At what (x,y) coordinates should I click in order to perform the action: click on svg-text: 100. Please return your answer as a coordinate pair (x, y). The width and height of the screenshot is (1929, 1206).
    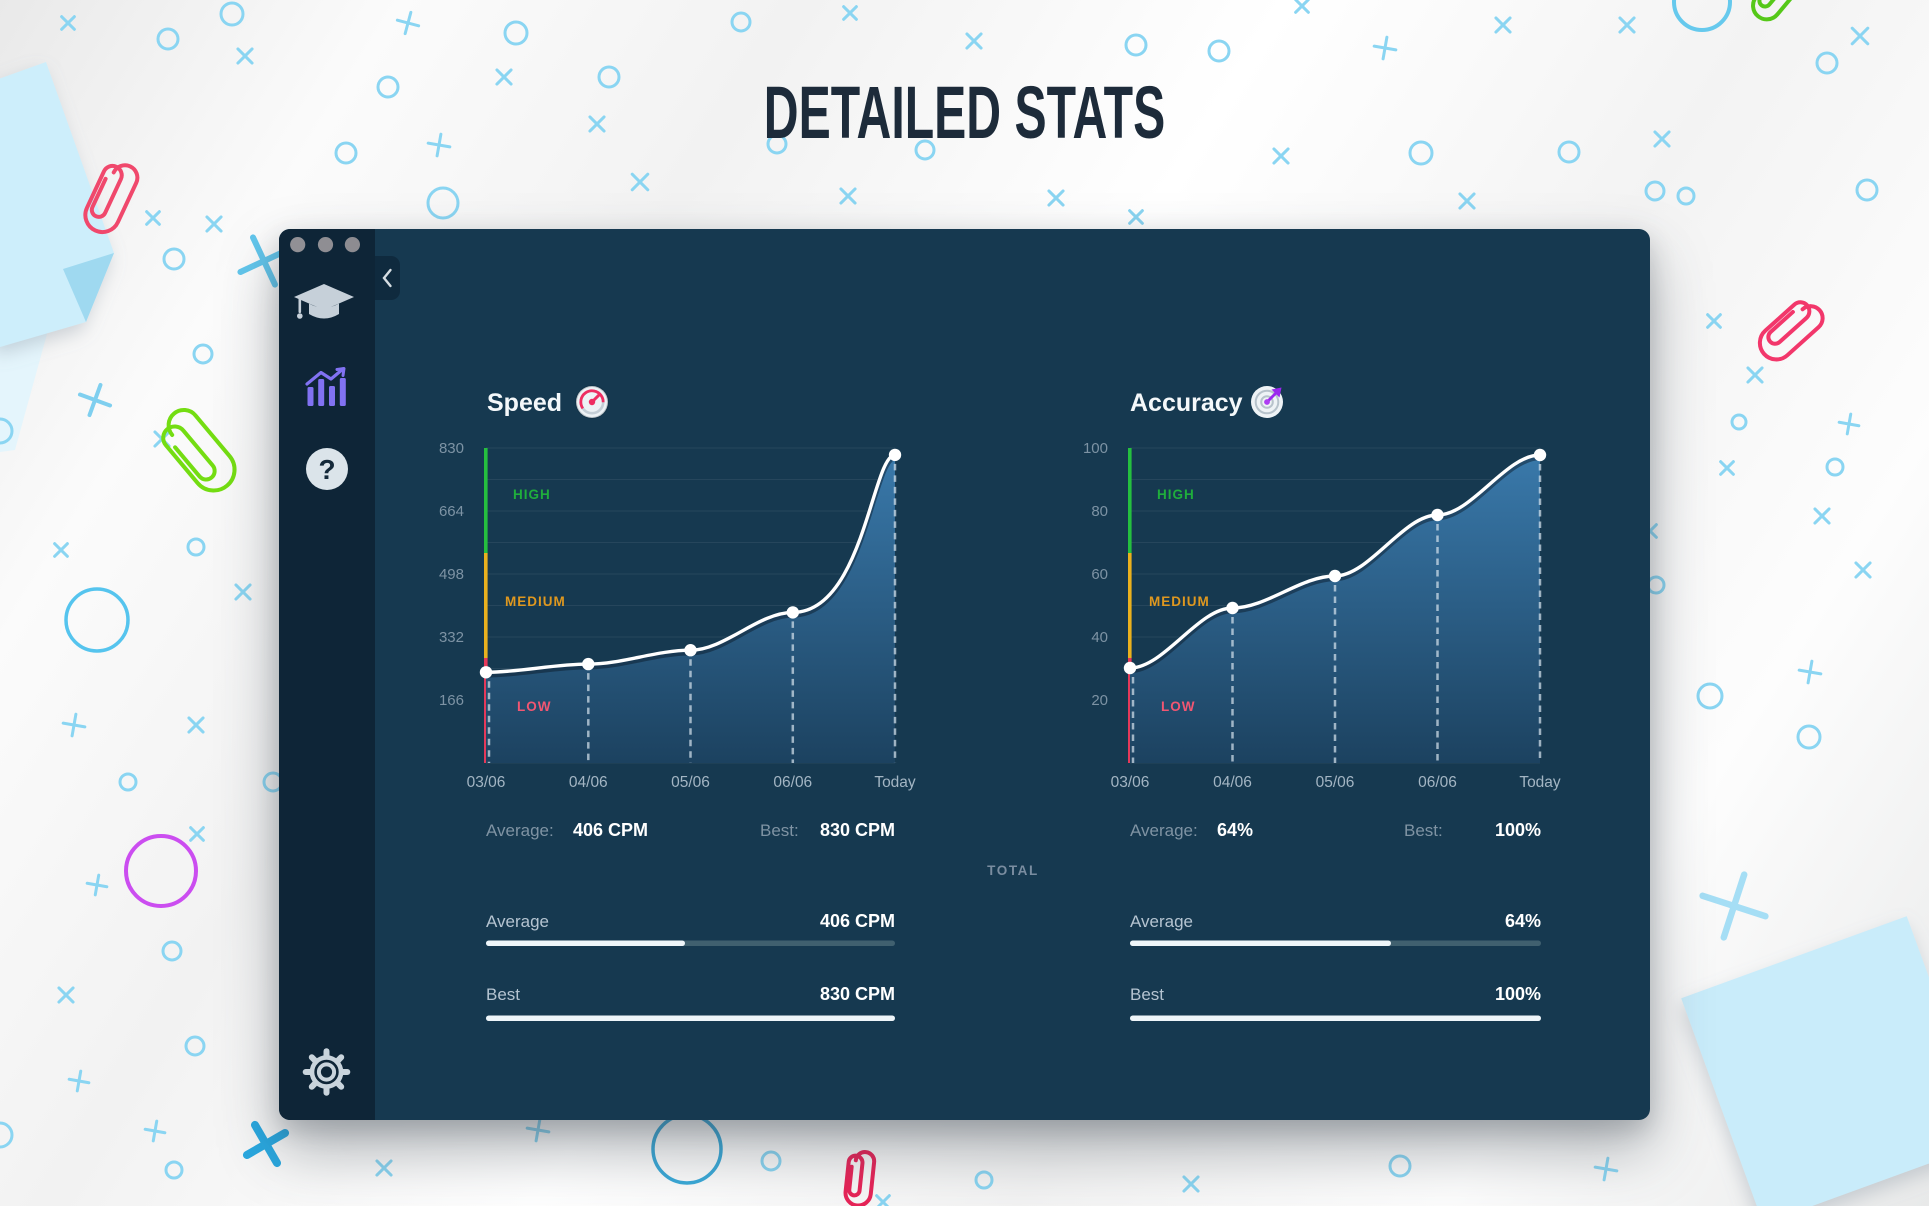
    Looking at the image, I should click on (1095, 448).